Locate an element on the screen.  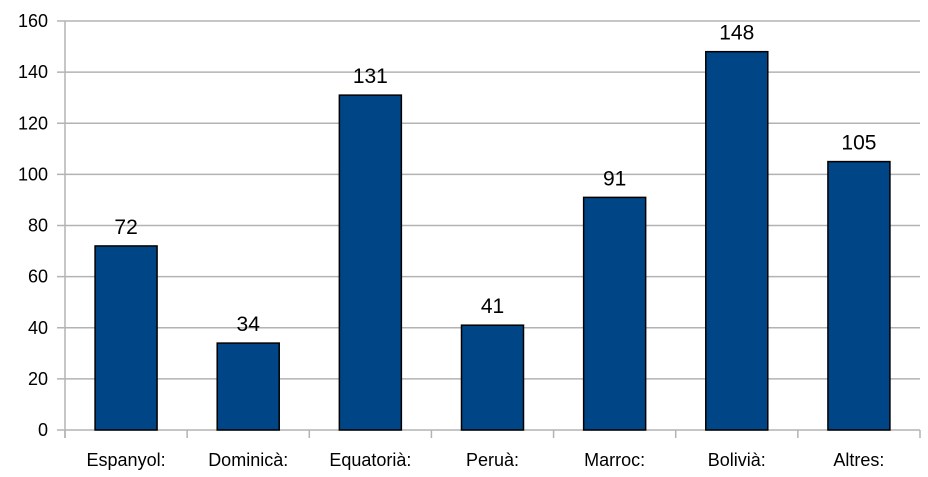
y-tick-label: 100 is located at coordinates (33, 174).